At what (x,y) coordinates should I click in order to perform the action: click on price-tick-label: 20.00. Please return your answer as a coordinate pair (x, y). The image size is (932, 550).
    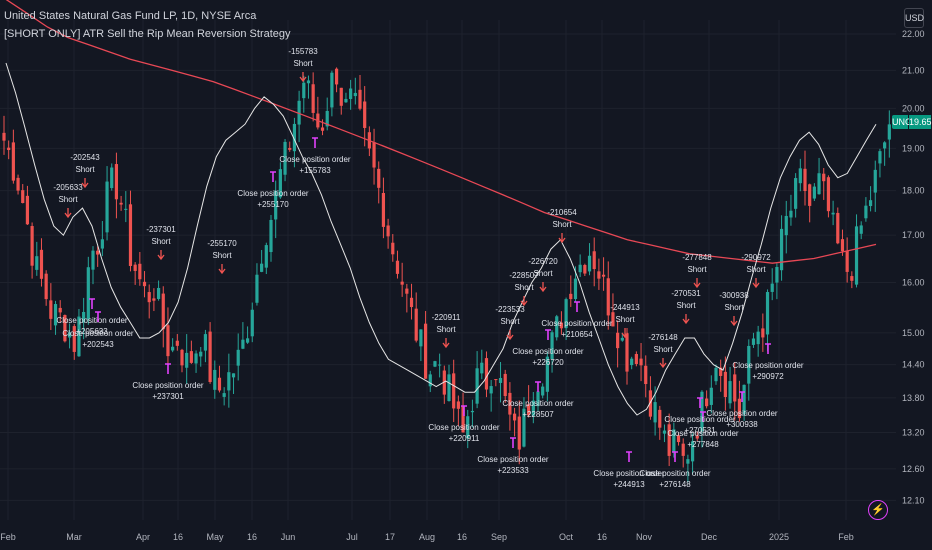
    Looking at the image, I should click on (913, 108).